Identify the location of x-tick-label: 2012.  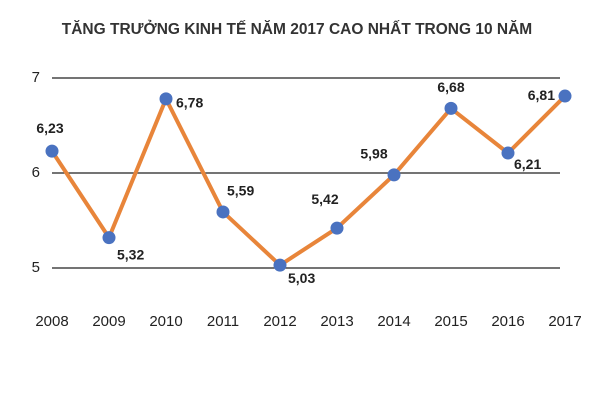
(279, 321).